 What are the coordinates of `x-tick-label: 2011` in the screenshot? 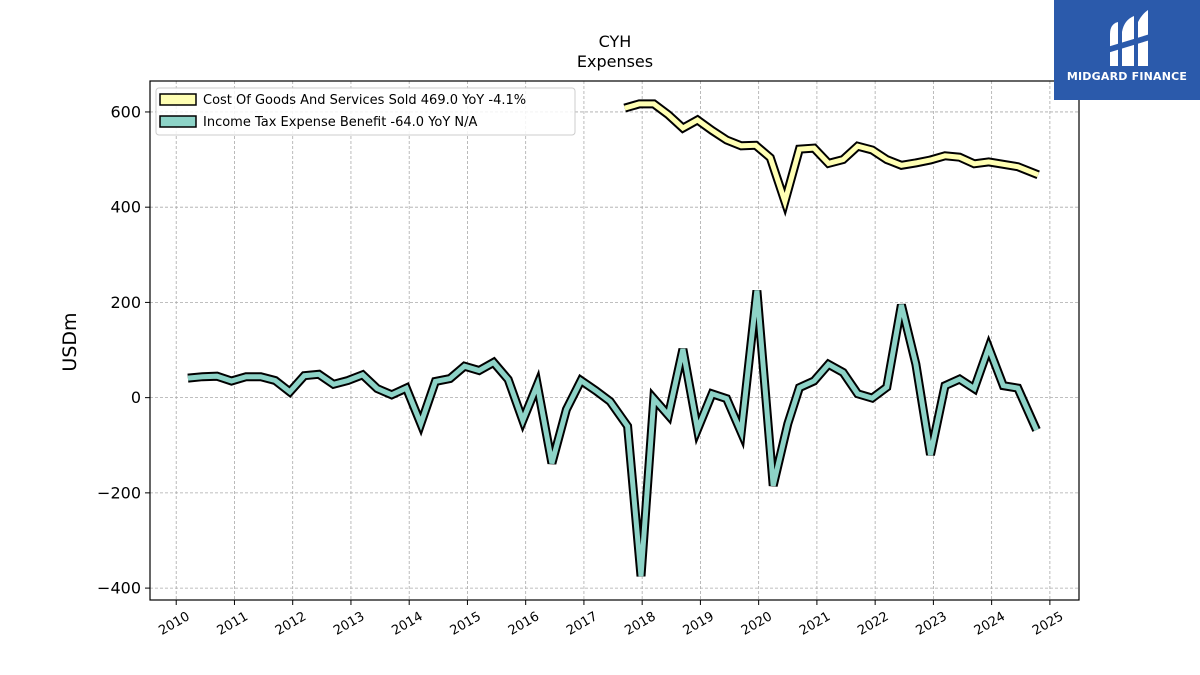 It's located at (233, 624).